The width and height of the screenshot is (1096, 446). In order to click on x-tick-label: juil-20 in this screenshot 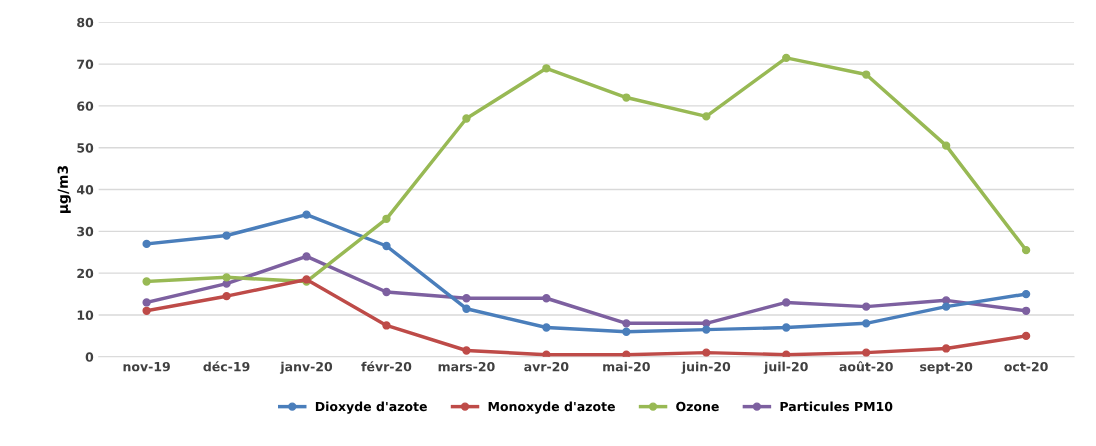, I will do `click(785, 367)`.